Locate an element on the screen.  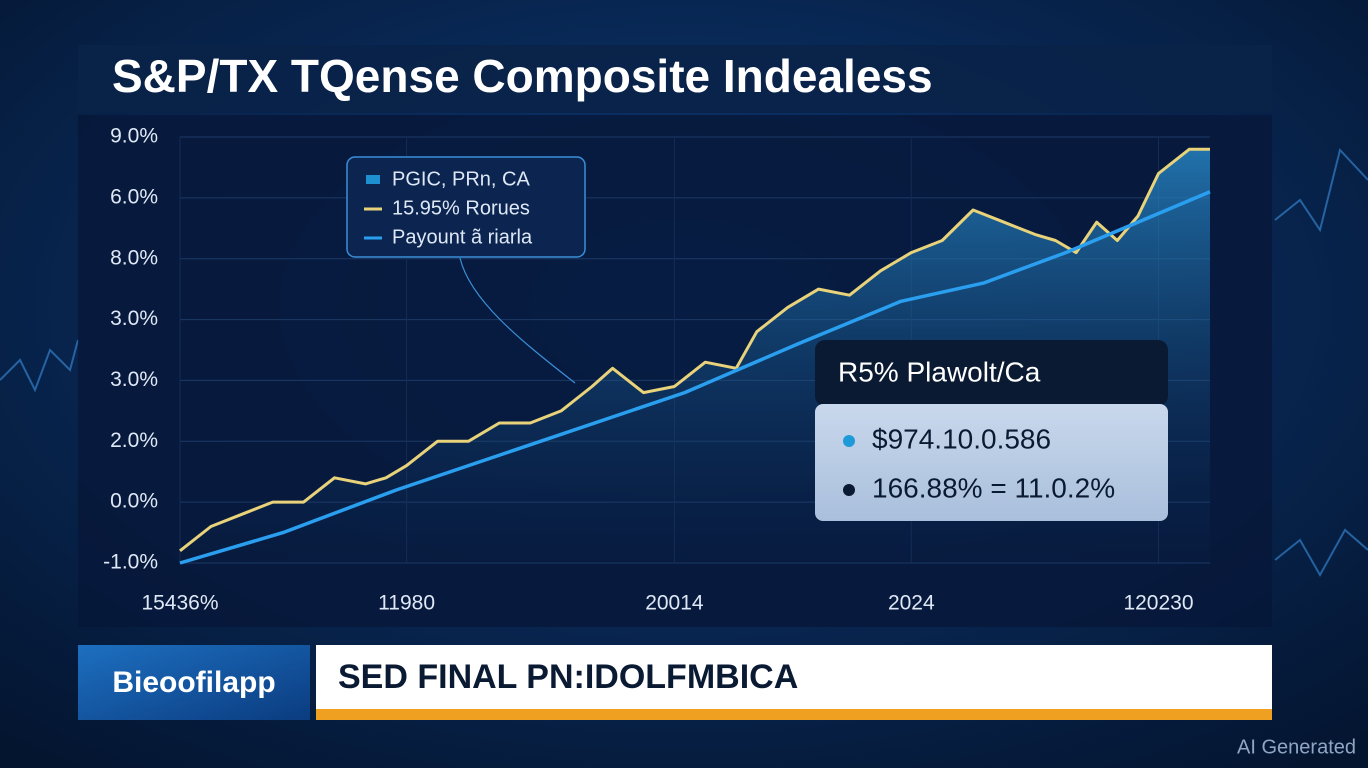
legend-label: Payount ã riarla is located at coordinates (462, 237).